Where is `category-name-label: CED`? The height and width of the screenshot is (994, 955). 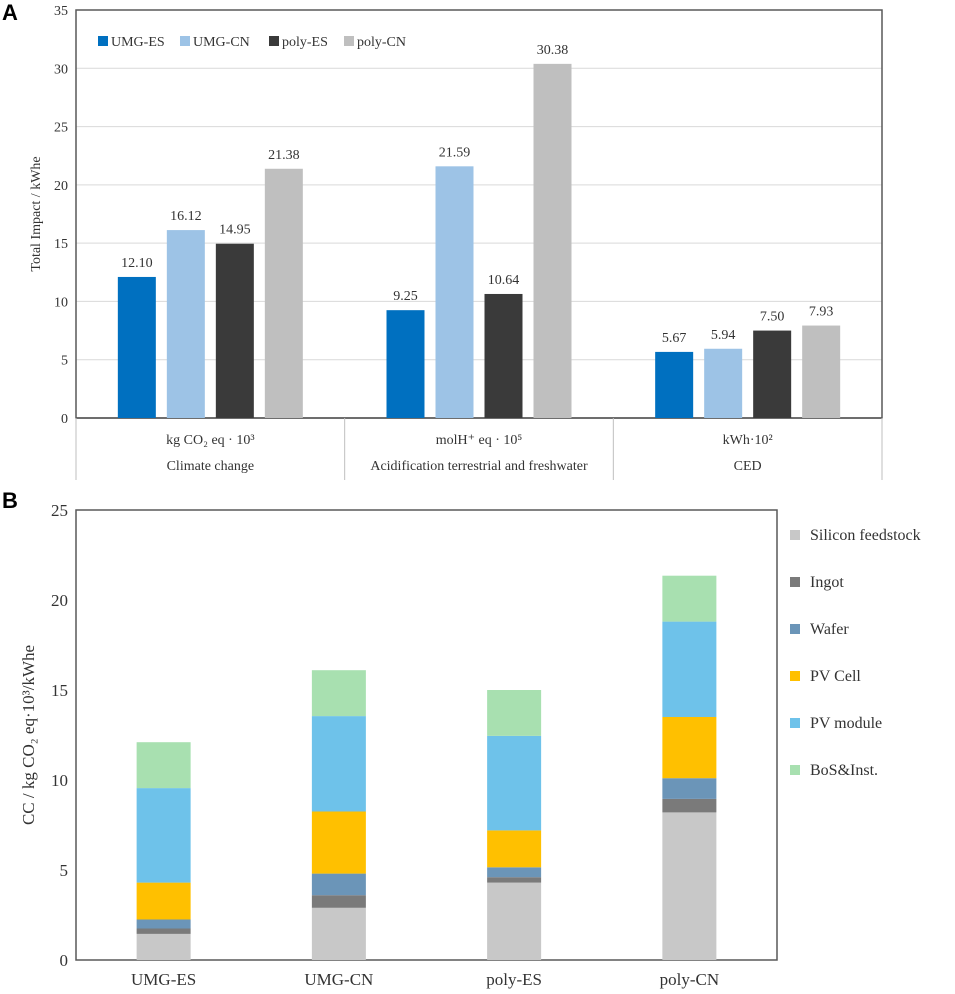 category-name-label: CED is located at coordinates (748, 466).